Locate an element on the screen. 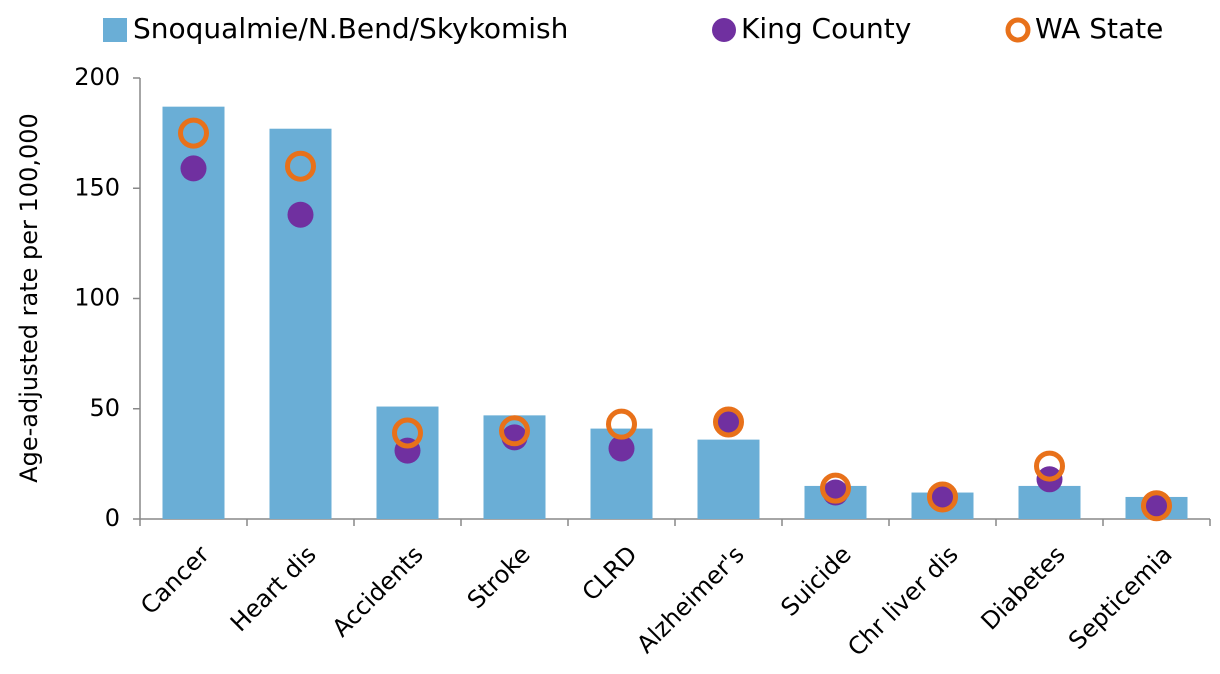 The image size is (1220, 674). legend-label: Snoqualmie/N.Bend/Skykomish is located at coordinates (350, 28).